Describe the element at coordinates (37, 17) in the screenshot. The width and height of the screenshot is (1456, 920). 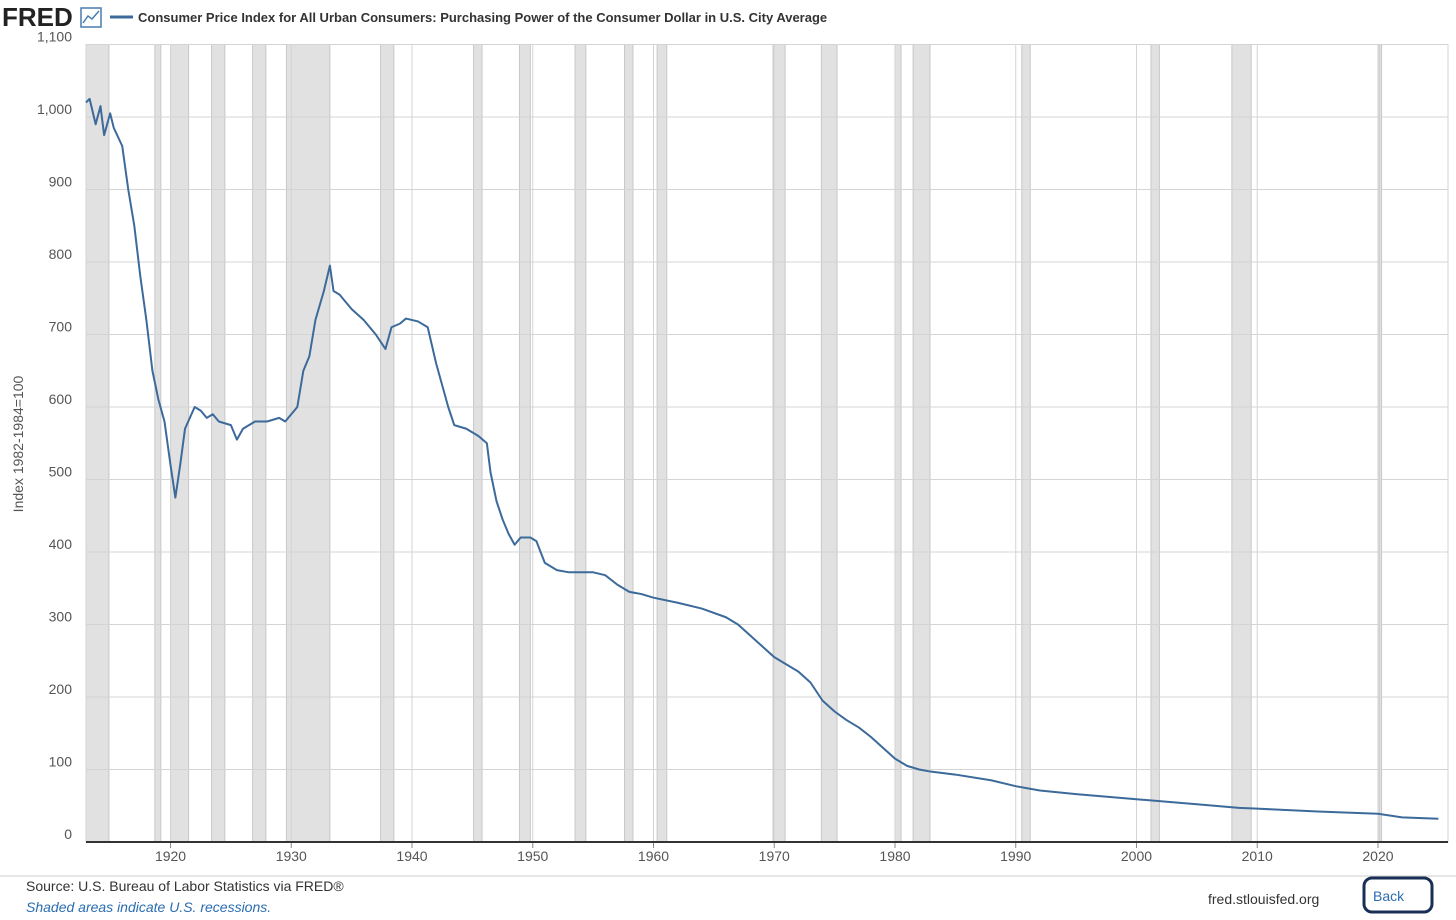
I see `logo: FRED` at that location.